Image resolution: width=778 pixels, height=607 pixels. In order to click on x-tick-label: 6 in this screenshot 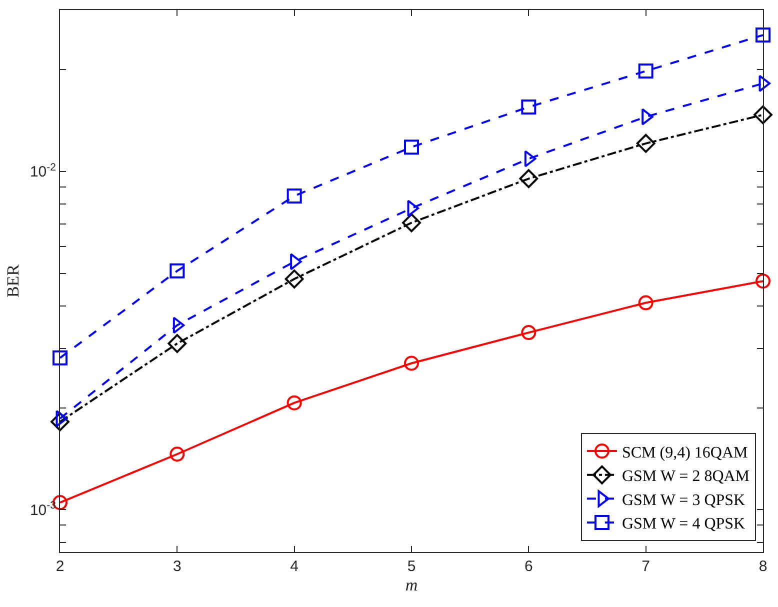, I will do `click(528, 566)`.